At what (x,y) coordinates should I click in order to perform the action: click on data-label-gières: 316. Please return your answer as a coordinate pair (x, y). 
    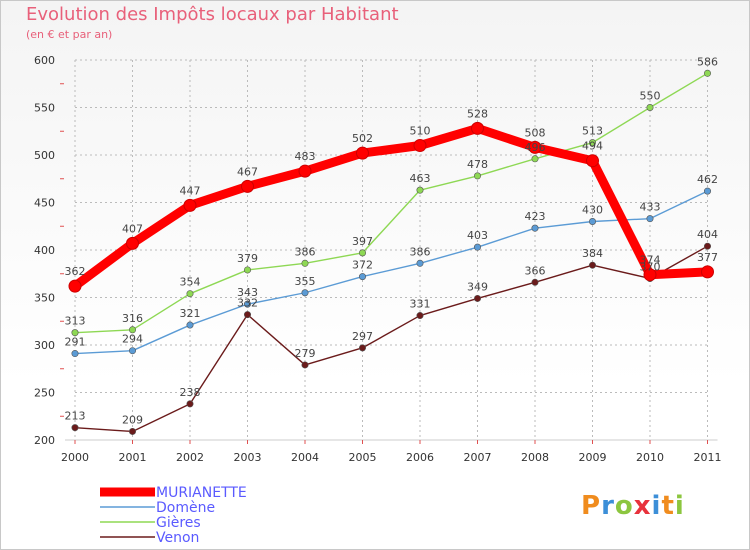
    Looking at the image, I should click on (132, 318).